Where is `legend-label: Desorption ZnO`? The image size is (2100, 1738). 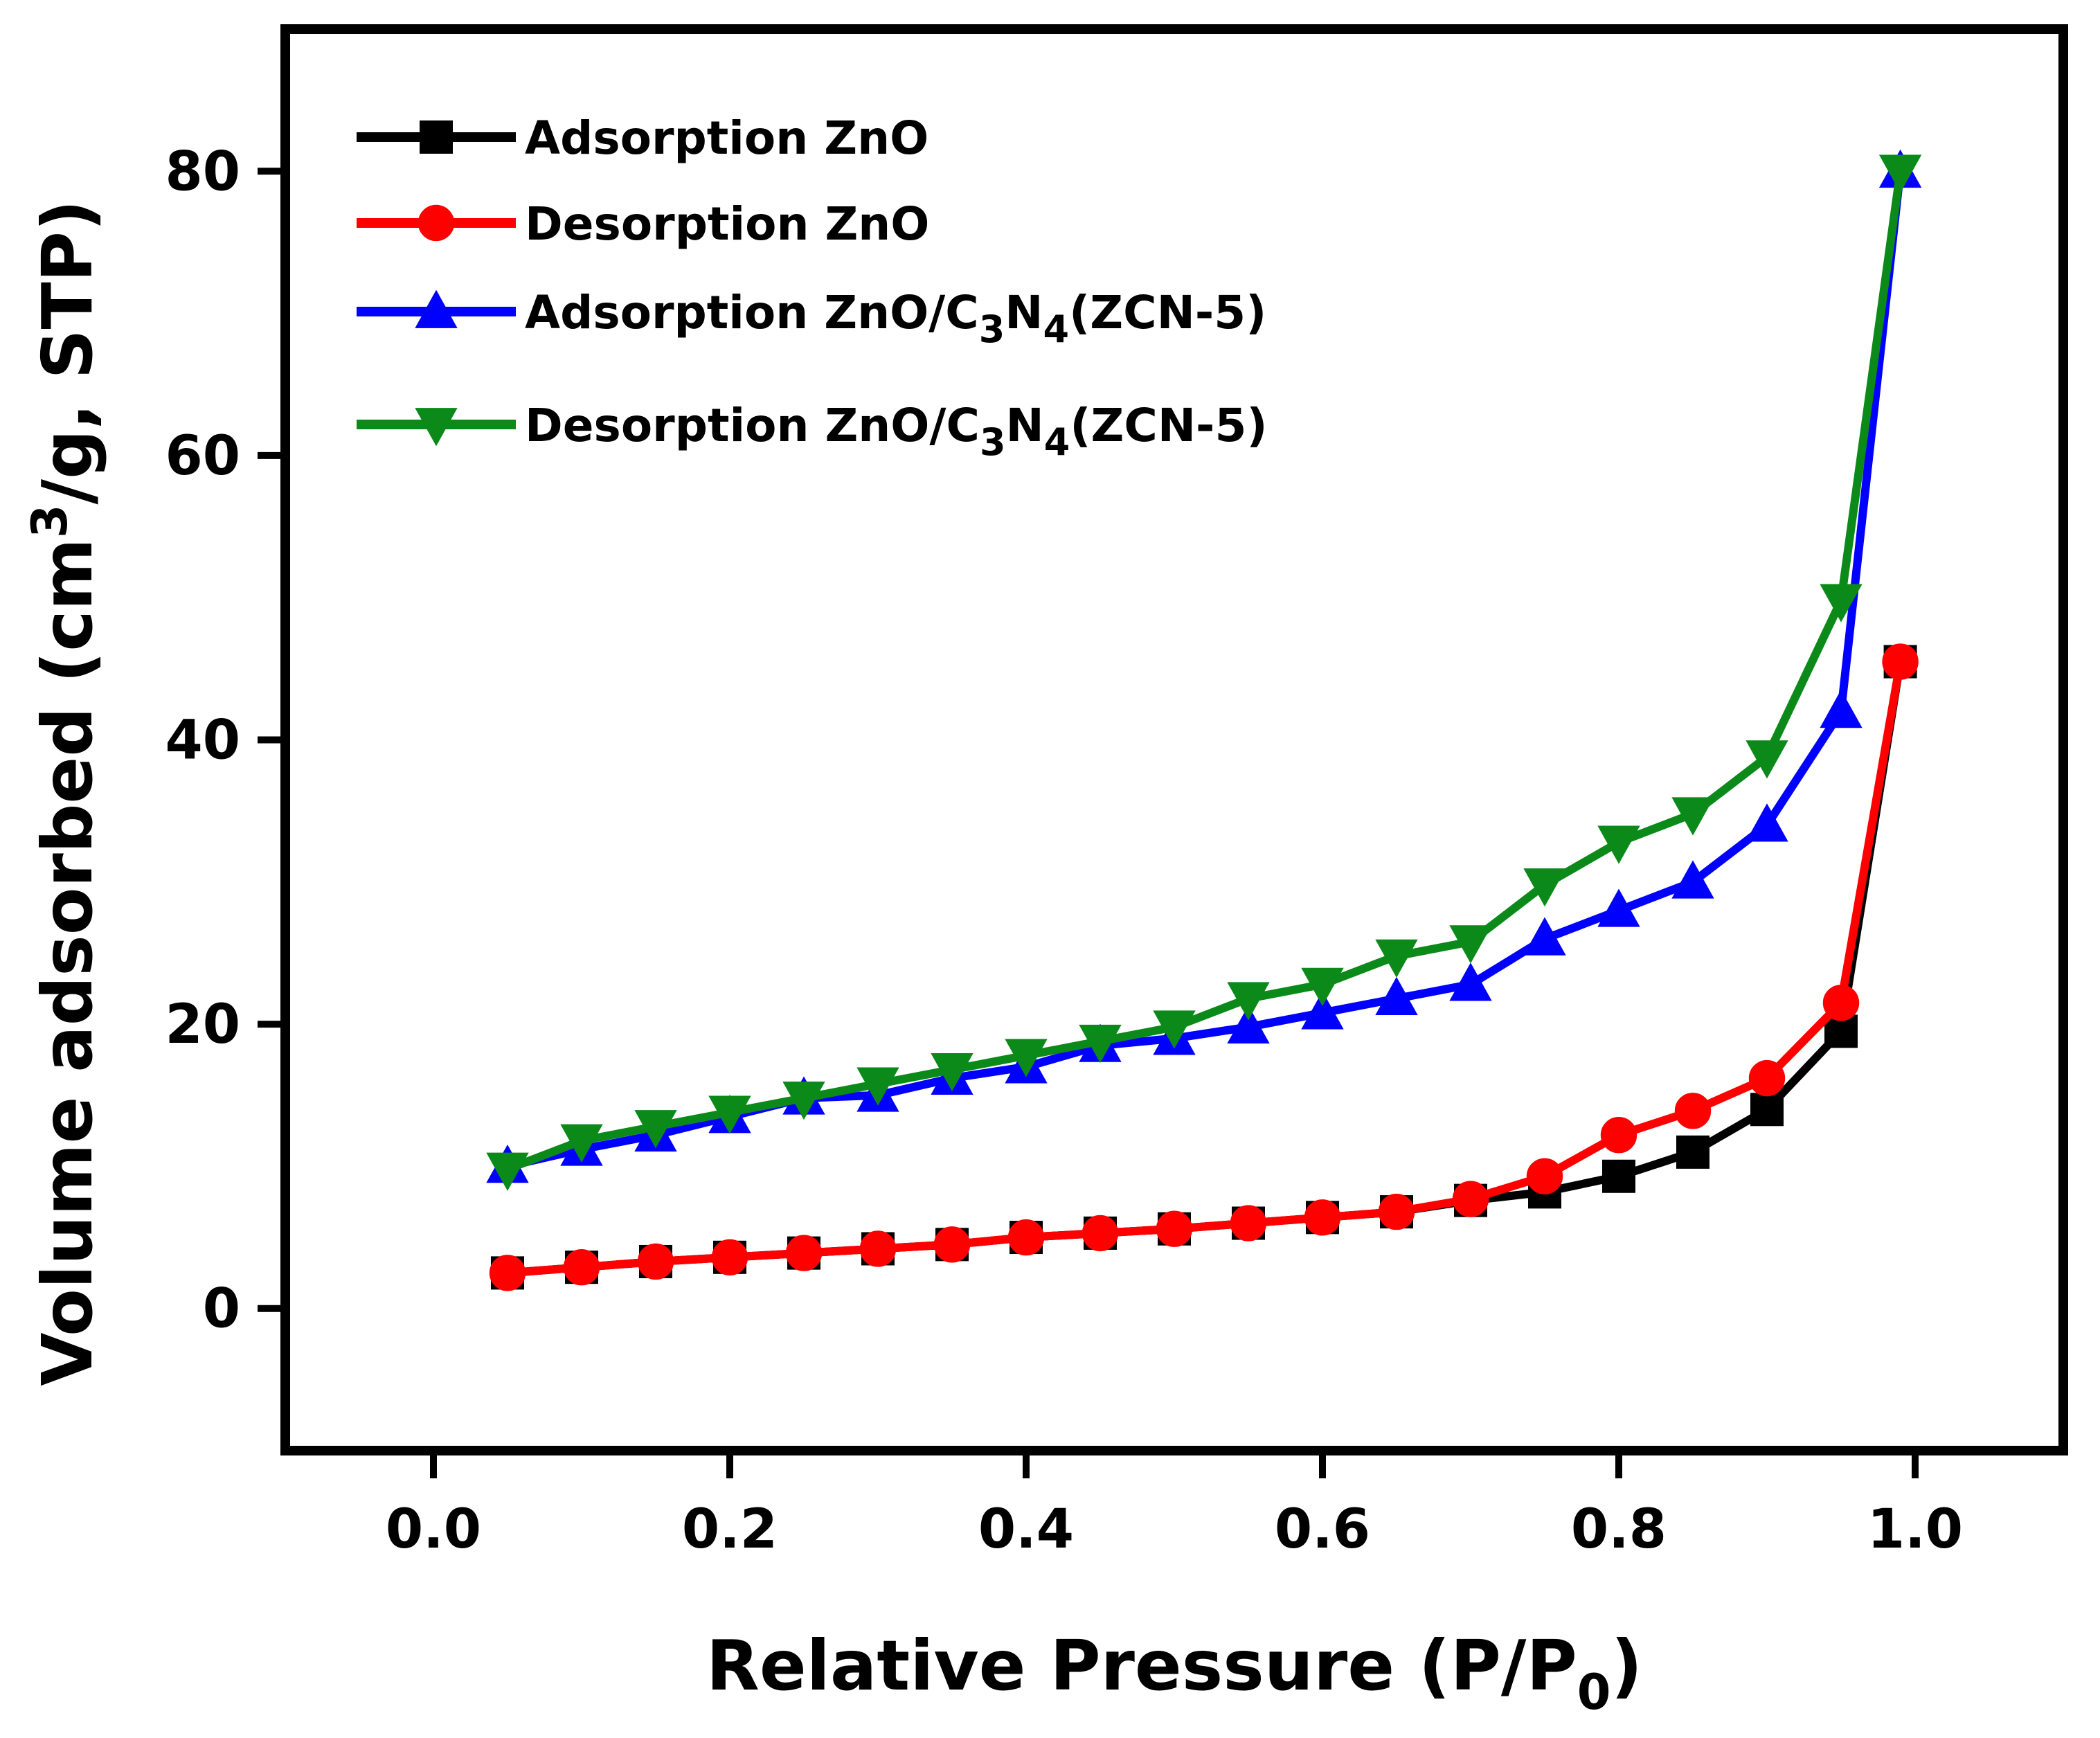 legend-label: Desorption ZnO is located at coordinates (727, 224).